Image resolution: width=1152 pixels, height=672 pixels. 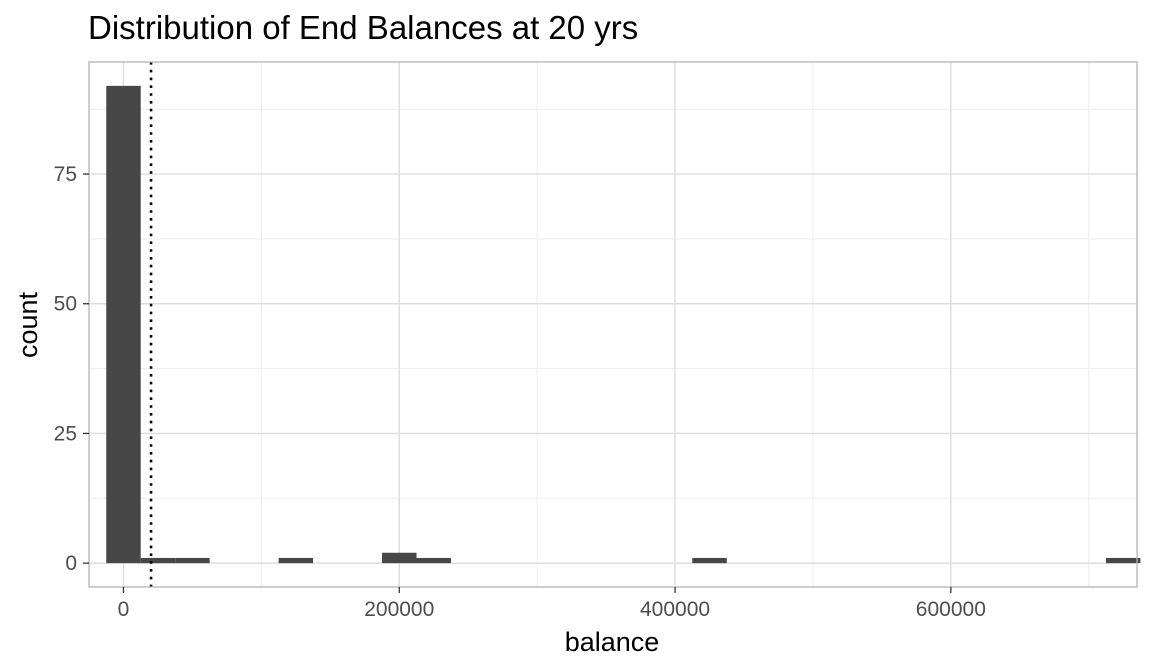 What do you see at coordinates (675, 609) in the screenshot?
I see `x-tick-label: 400000` at bounding box center [675, 609].